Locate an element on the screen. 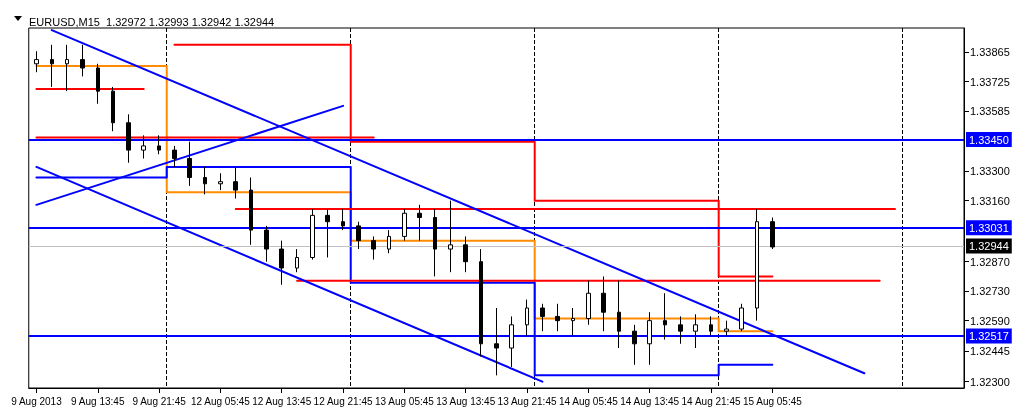  x-tick-label: 12 Aug 05:45 is located at coordinates (220, 401).